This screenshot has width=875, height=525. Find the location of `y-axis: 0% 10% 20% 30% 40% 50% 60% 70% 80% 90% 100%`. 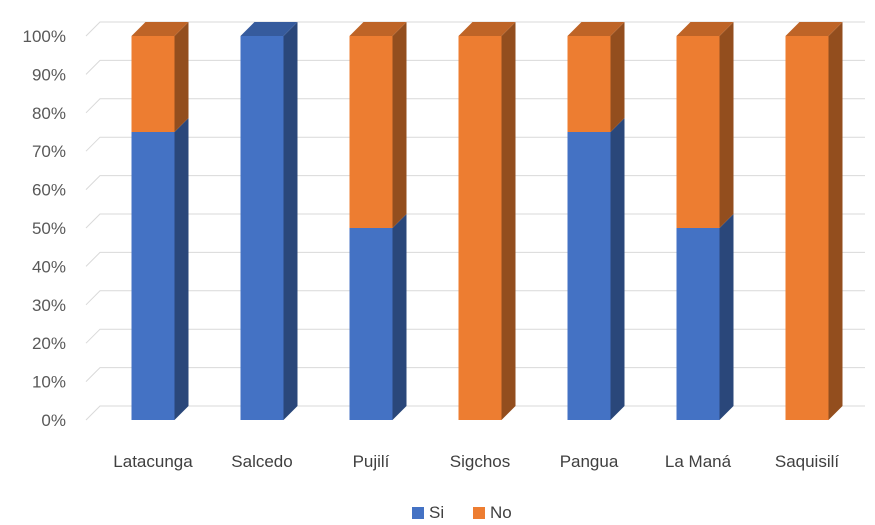

y-axis: 0% 10% 20% 30% 40% 50% 60% 70% 80% 90% 100% is located at coordinates (44, 228).